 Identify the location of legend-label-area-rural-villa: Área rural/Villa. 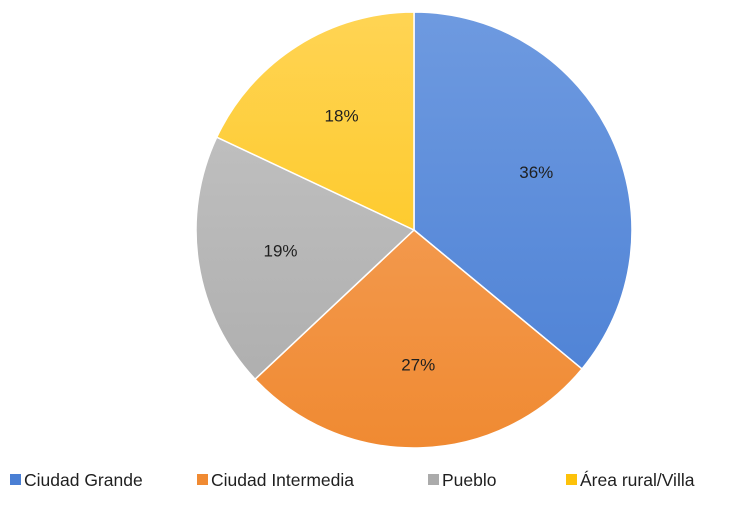
(637, 480).